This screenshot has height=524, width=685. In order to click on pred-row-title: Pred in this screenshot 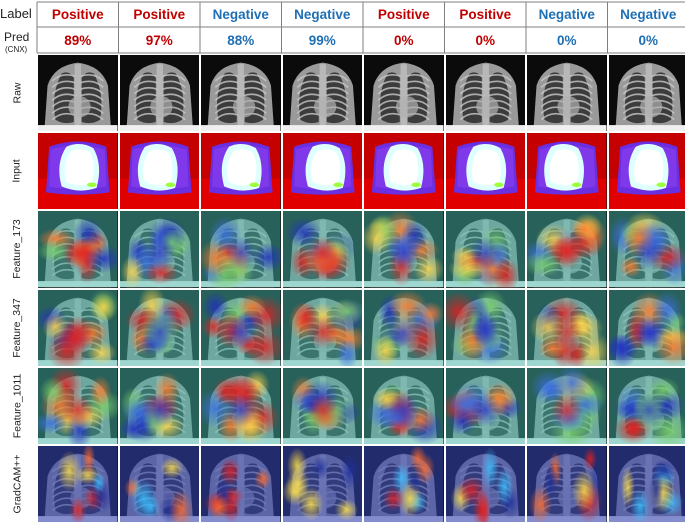, I will do `click(17, 37)`.